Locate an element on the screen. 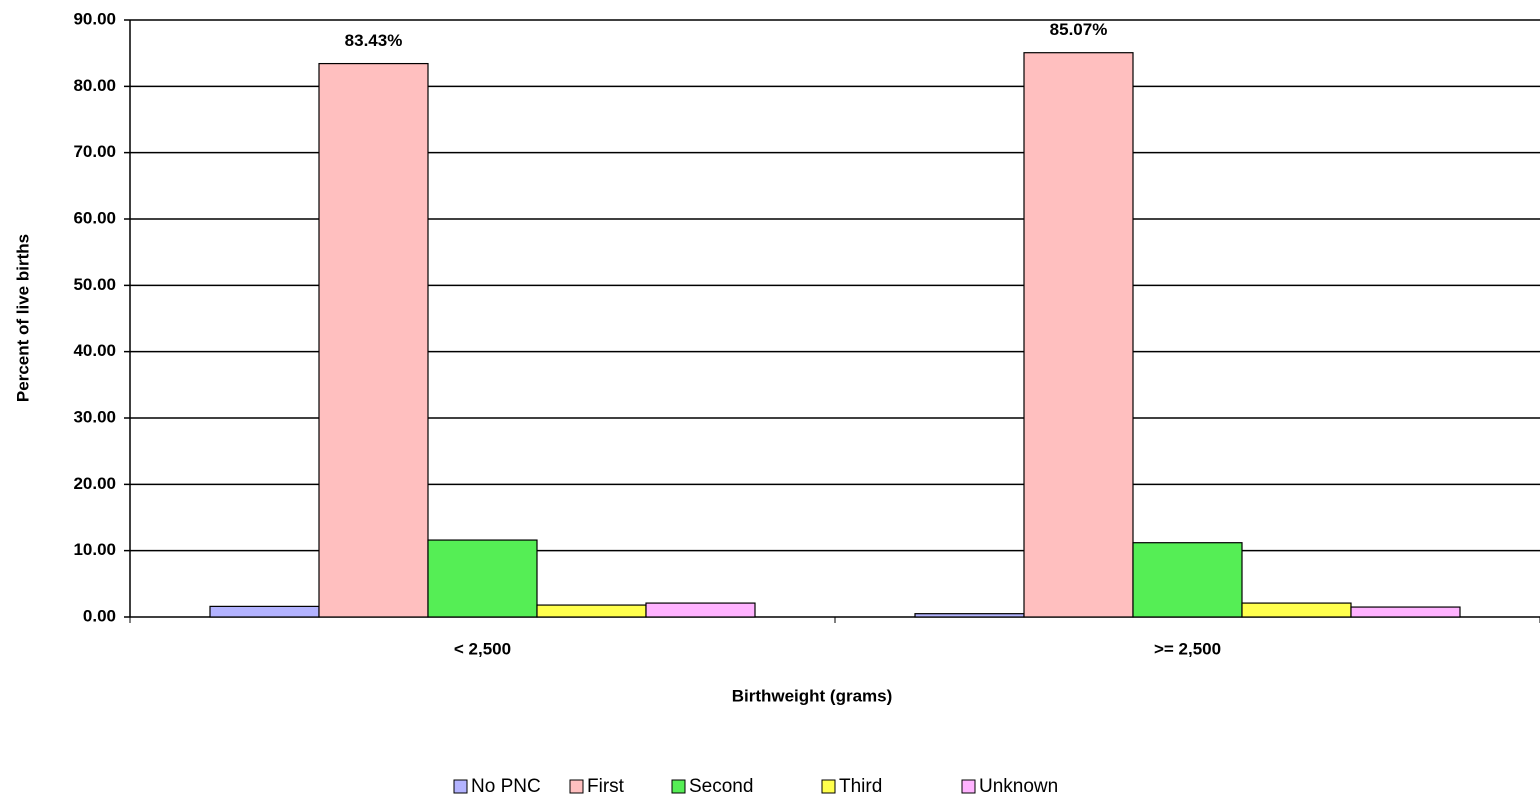 The width and height of the screenshot is (1540, 799). y-tick-label: 80.00 is located at coordinates (94, 85).